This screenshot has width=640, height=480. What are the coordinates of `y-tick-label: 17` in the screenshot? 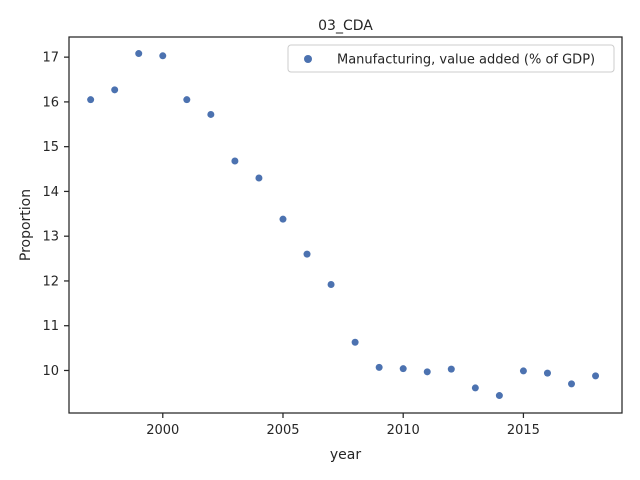 It's located at (50, 58).